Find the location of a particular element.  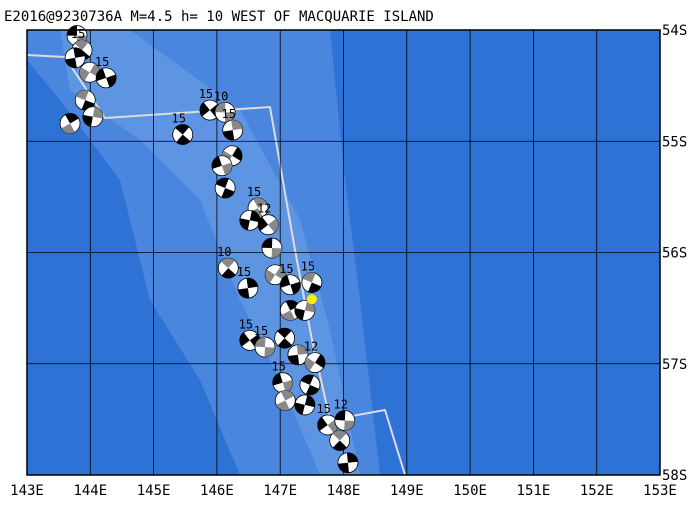

x-tick-label: 144E is located at coordinates (90, 491).